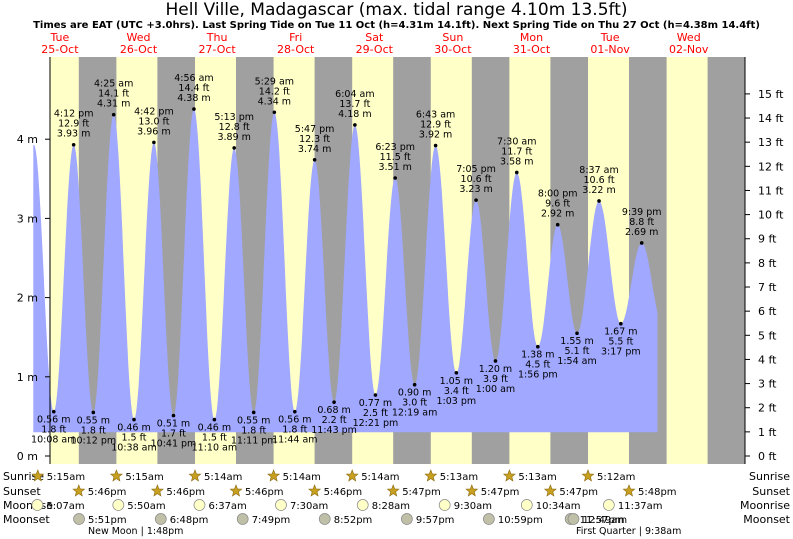  Describe the element at coordinates (53, 440) in the screenshot. I see `tide-label: 10:08 am` at that location.